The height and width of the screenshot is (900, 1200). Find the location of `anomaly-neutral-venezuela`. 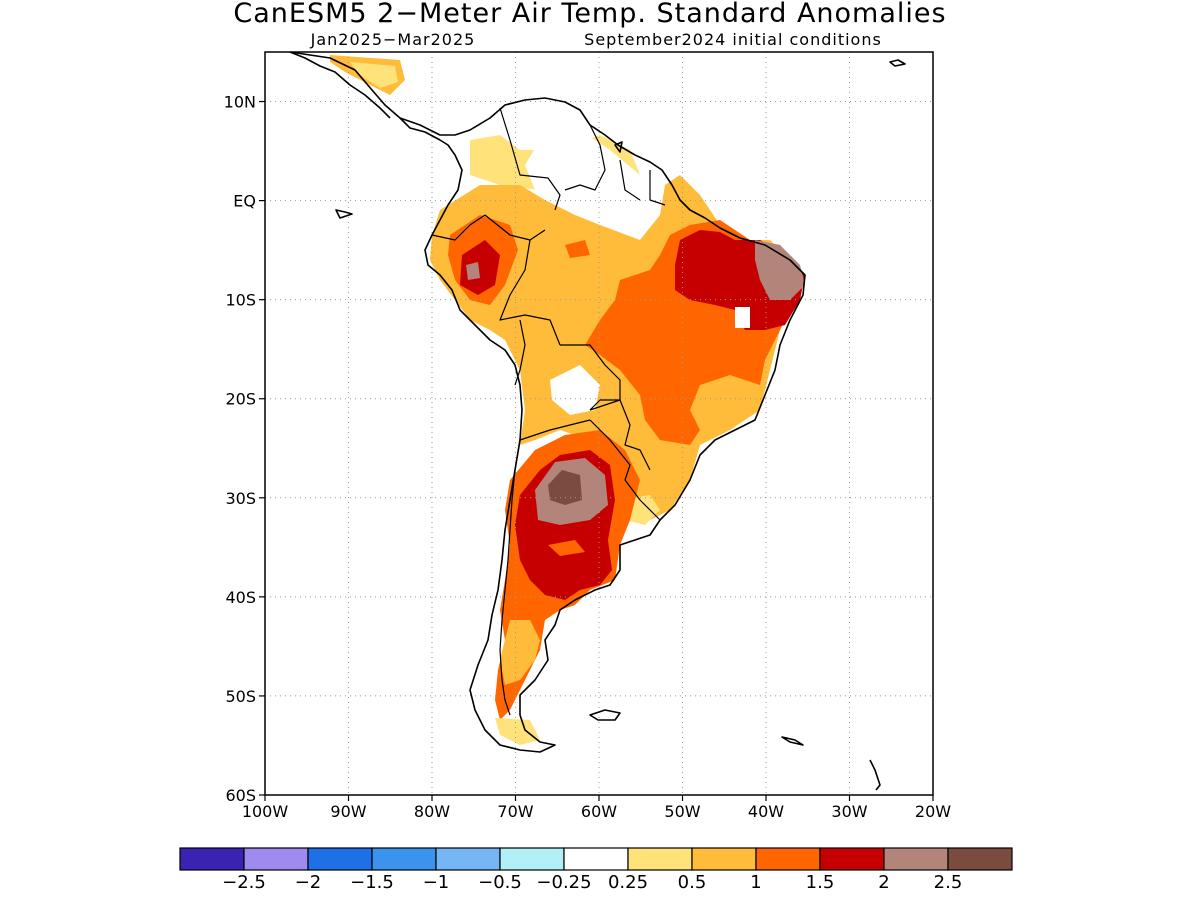

anomaly-neutral-venezuela is located at coordinates (587, 185).